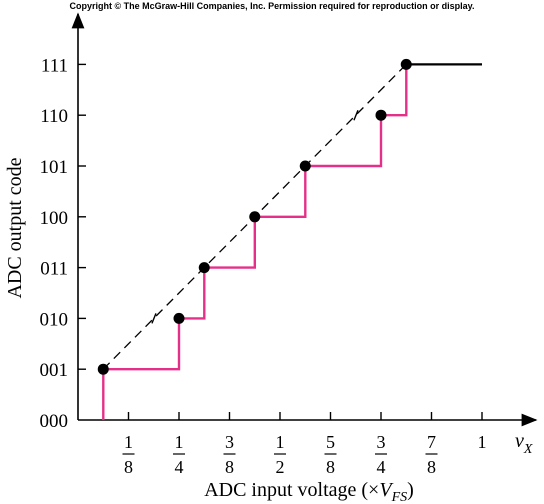 This screenshot has height=504, width=544. Describe the element at coordinates (304, 454) in the screenshot. I see `x-tick-labels: 1 8 1 4 3 8 1 2 5 8 3 4 7 8 1` at that location.